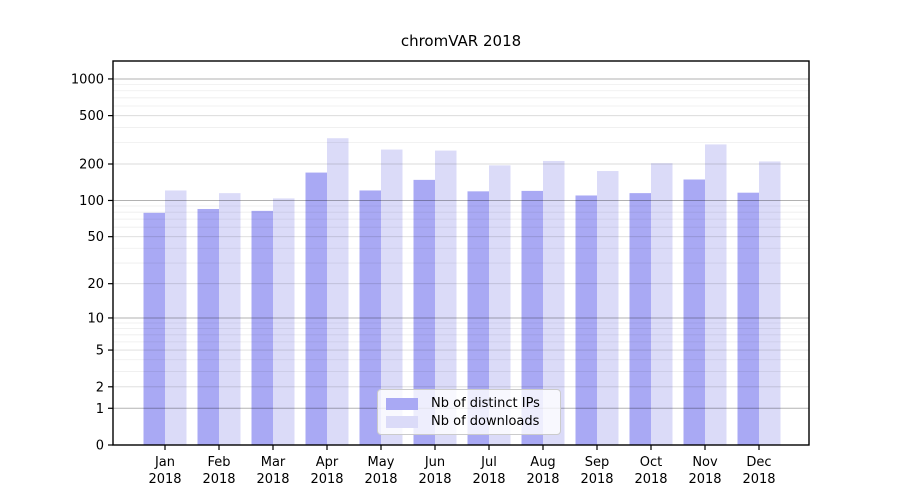  What do you see at coordinates (95, 318) in the screenshot?
I see `y-tick-label: 10` at bounding box center [95, 318].